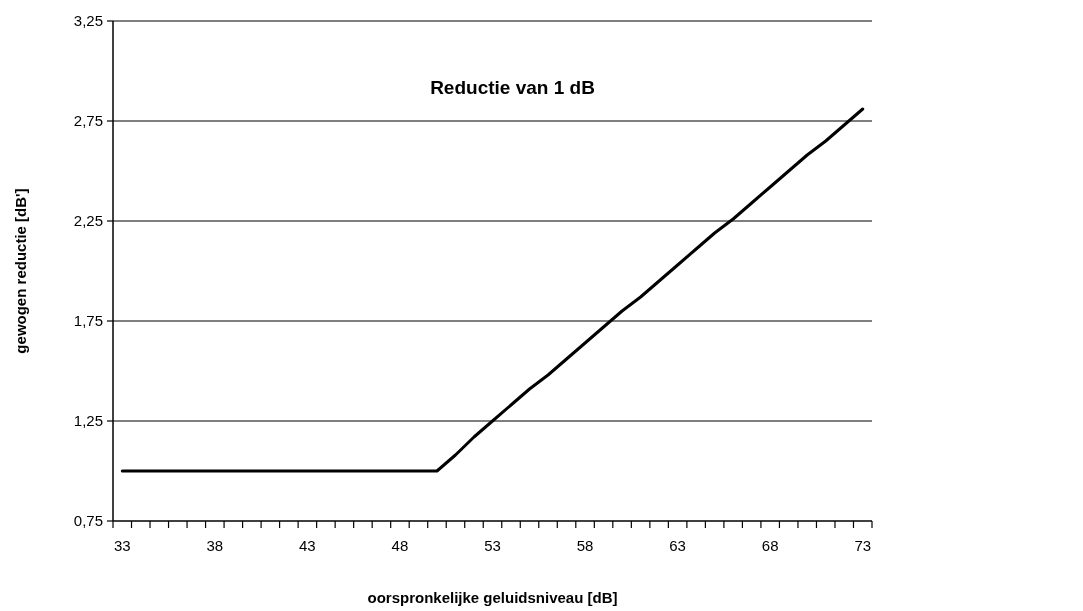 The height and width of the screenshot is (611, 1083). Describe the element at coordinates (88, 121) in the screenshot. I see `y-tick-label: 2,75` at that location.